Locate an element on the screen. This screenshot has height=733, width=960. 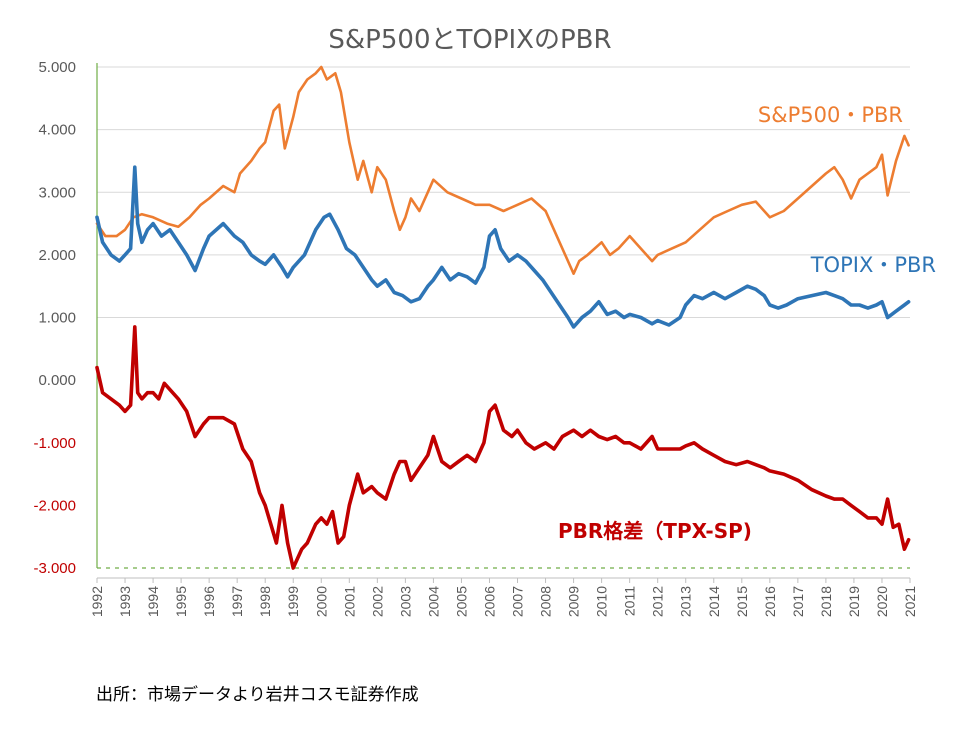
x-tick-label: 2011 is located at coordinates (630, 601).